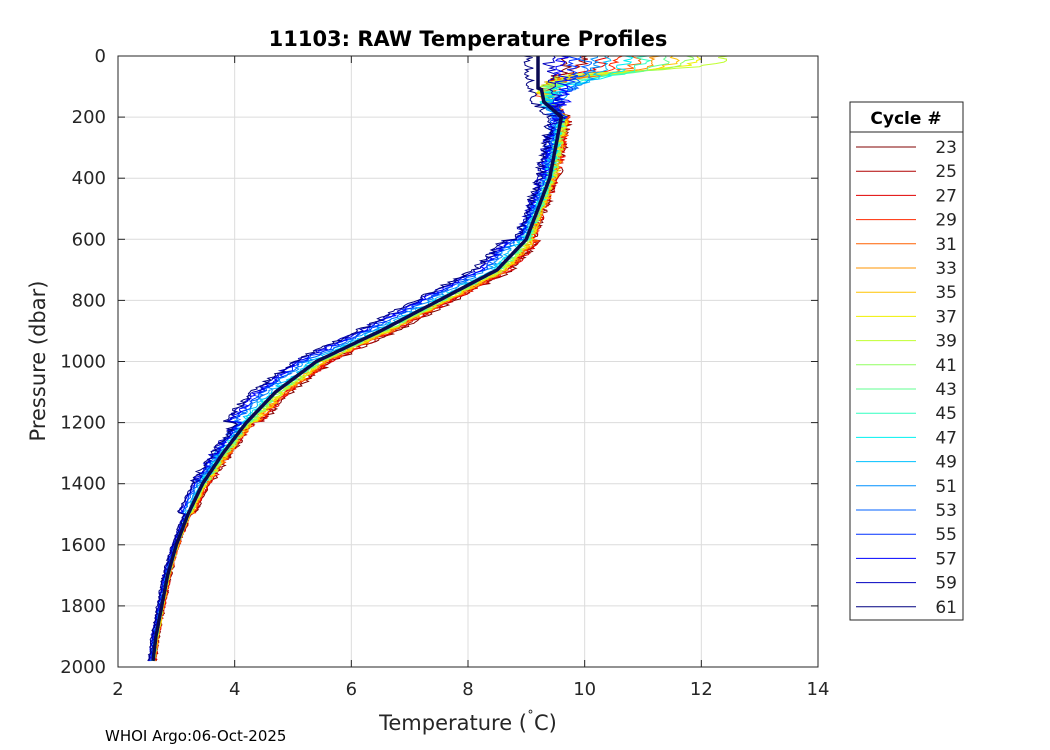 The image size is (1050, 750). I want to click on y-tick-label: 1600, so click(83, 545).